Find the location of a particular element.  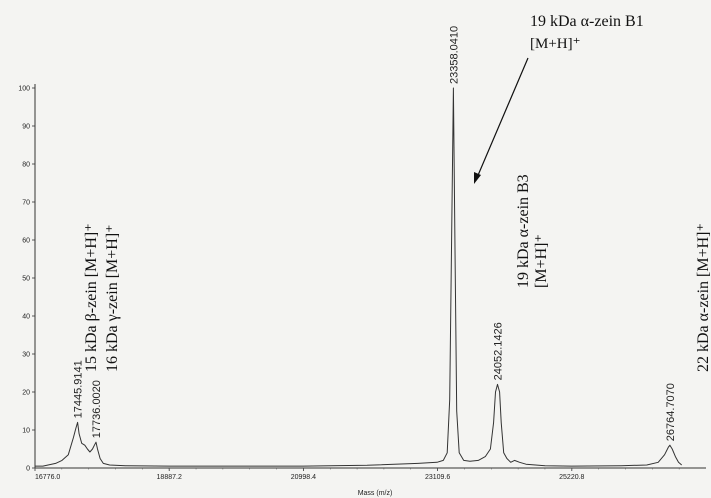

y-tick-label: 60 is located at coordinates (26, 241).